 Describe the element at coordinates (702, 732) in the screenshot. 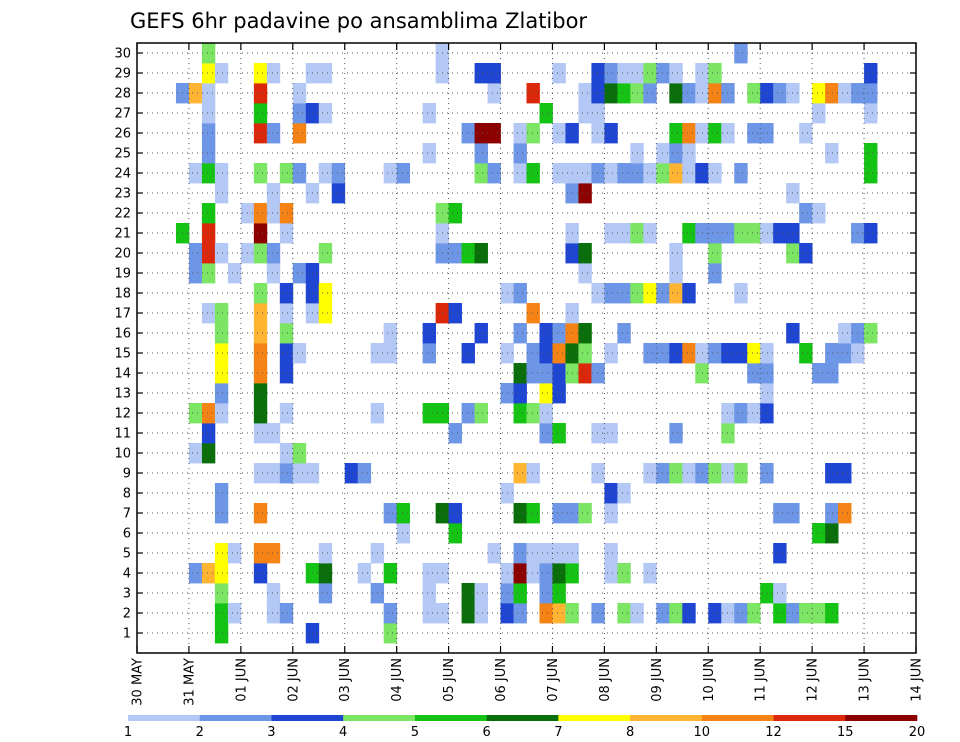

I see `colorbar-label: 10` at that location.